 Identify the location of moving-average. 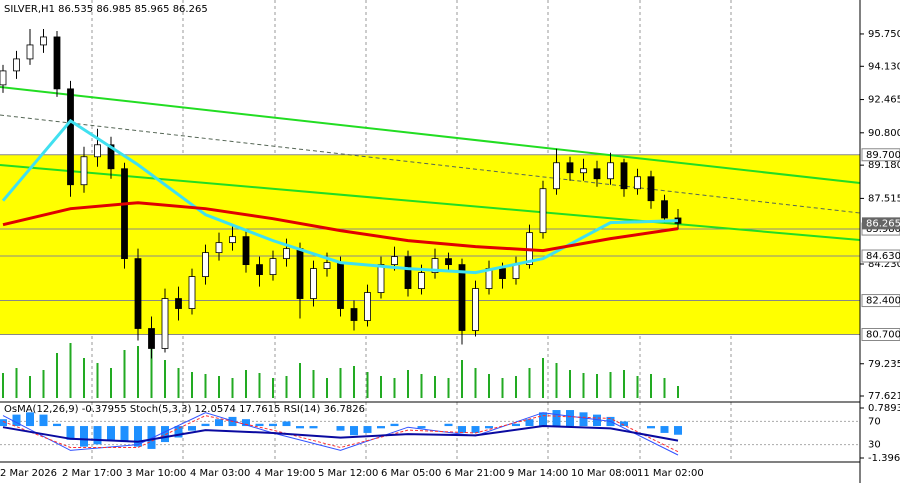
(340, 227).